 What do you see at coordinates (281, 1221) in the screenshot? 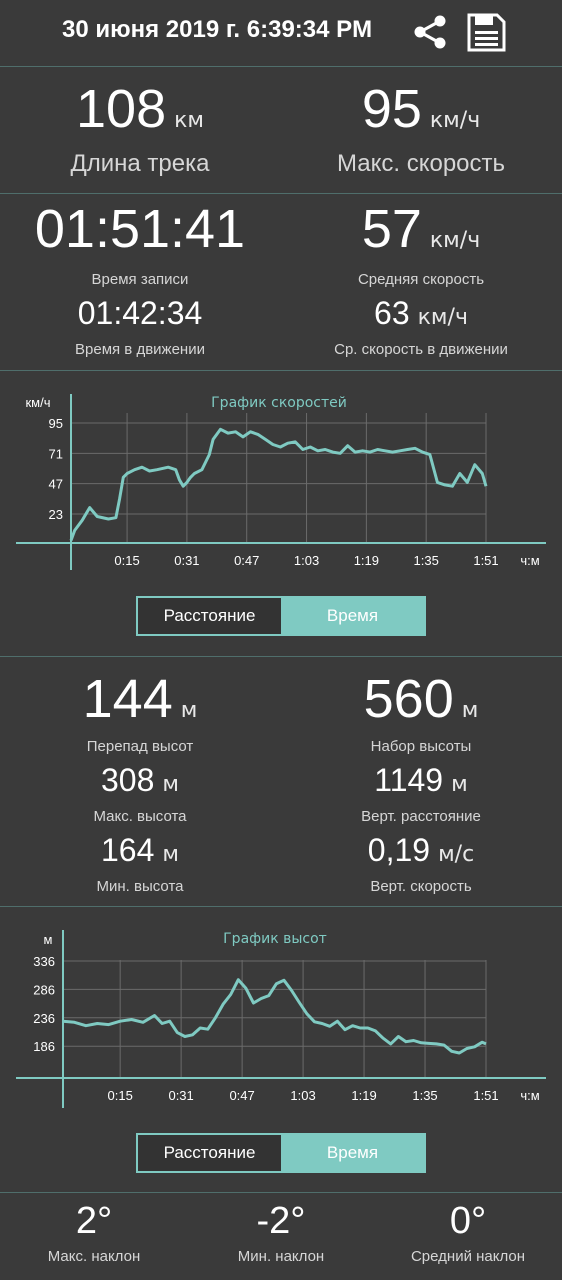
I see `min-slope-value: -2°` at bounding box center [281, 1221].